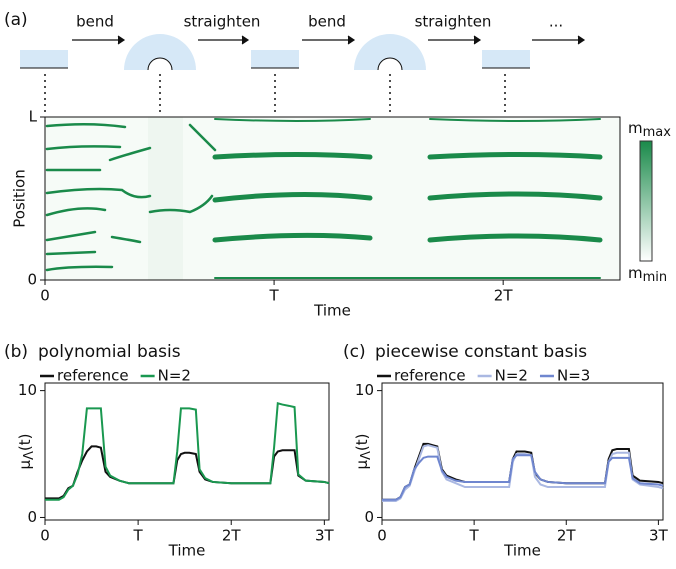 Image resolution: width=676 pixels, height=569 pixels. I want to click on panel-label: (a), so click(16, 20).